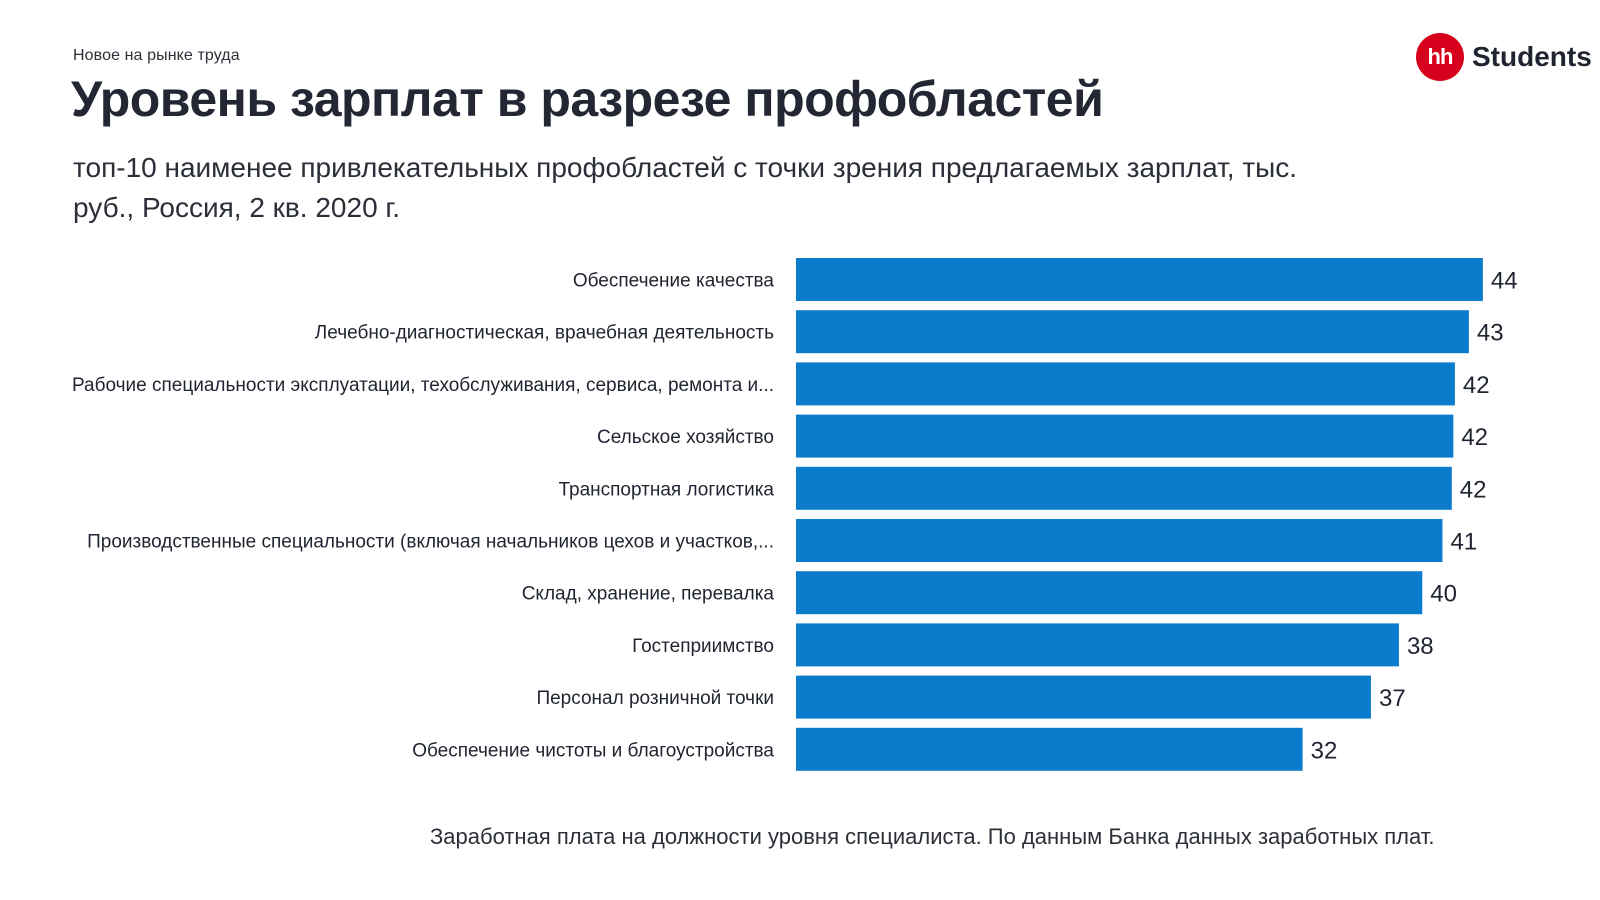 The height and width of the screenshot is (900, 1600). What do you see at coordinates (685, 437) in the screenshot?
I see `category-label-4: Сельское хозяйство` at bounding box center [685, 437].